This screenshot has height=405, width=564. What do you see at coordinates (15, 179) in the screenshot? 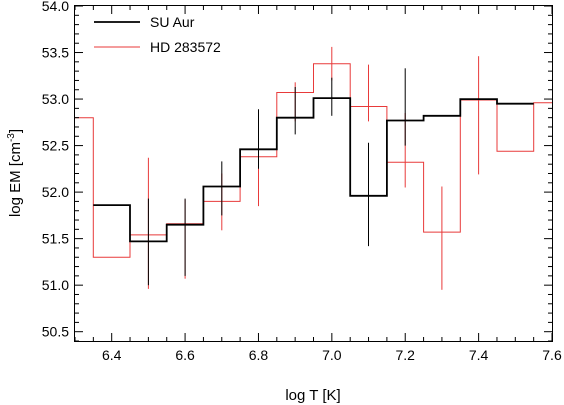
I see `y-axis-label-main: log EM [cm` at bounding box center [15, 179].